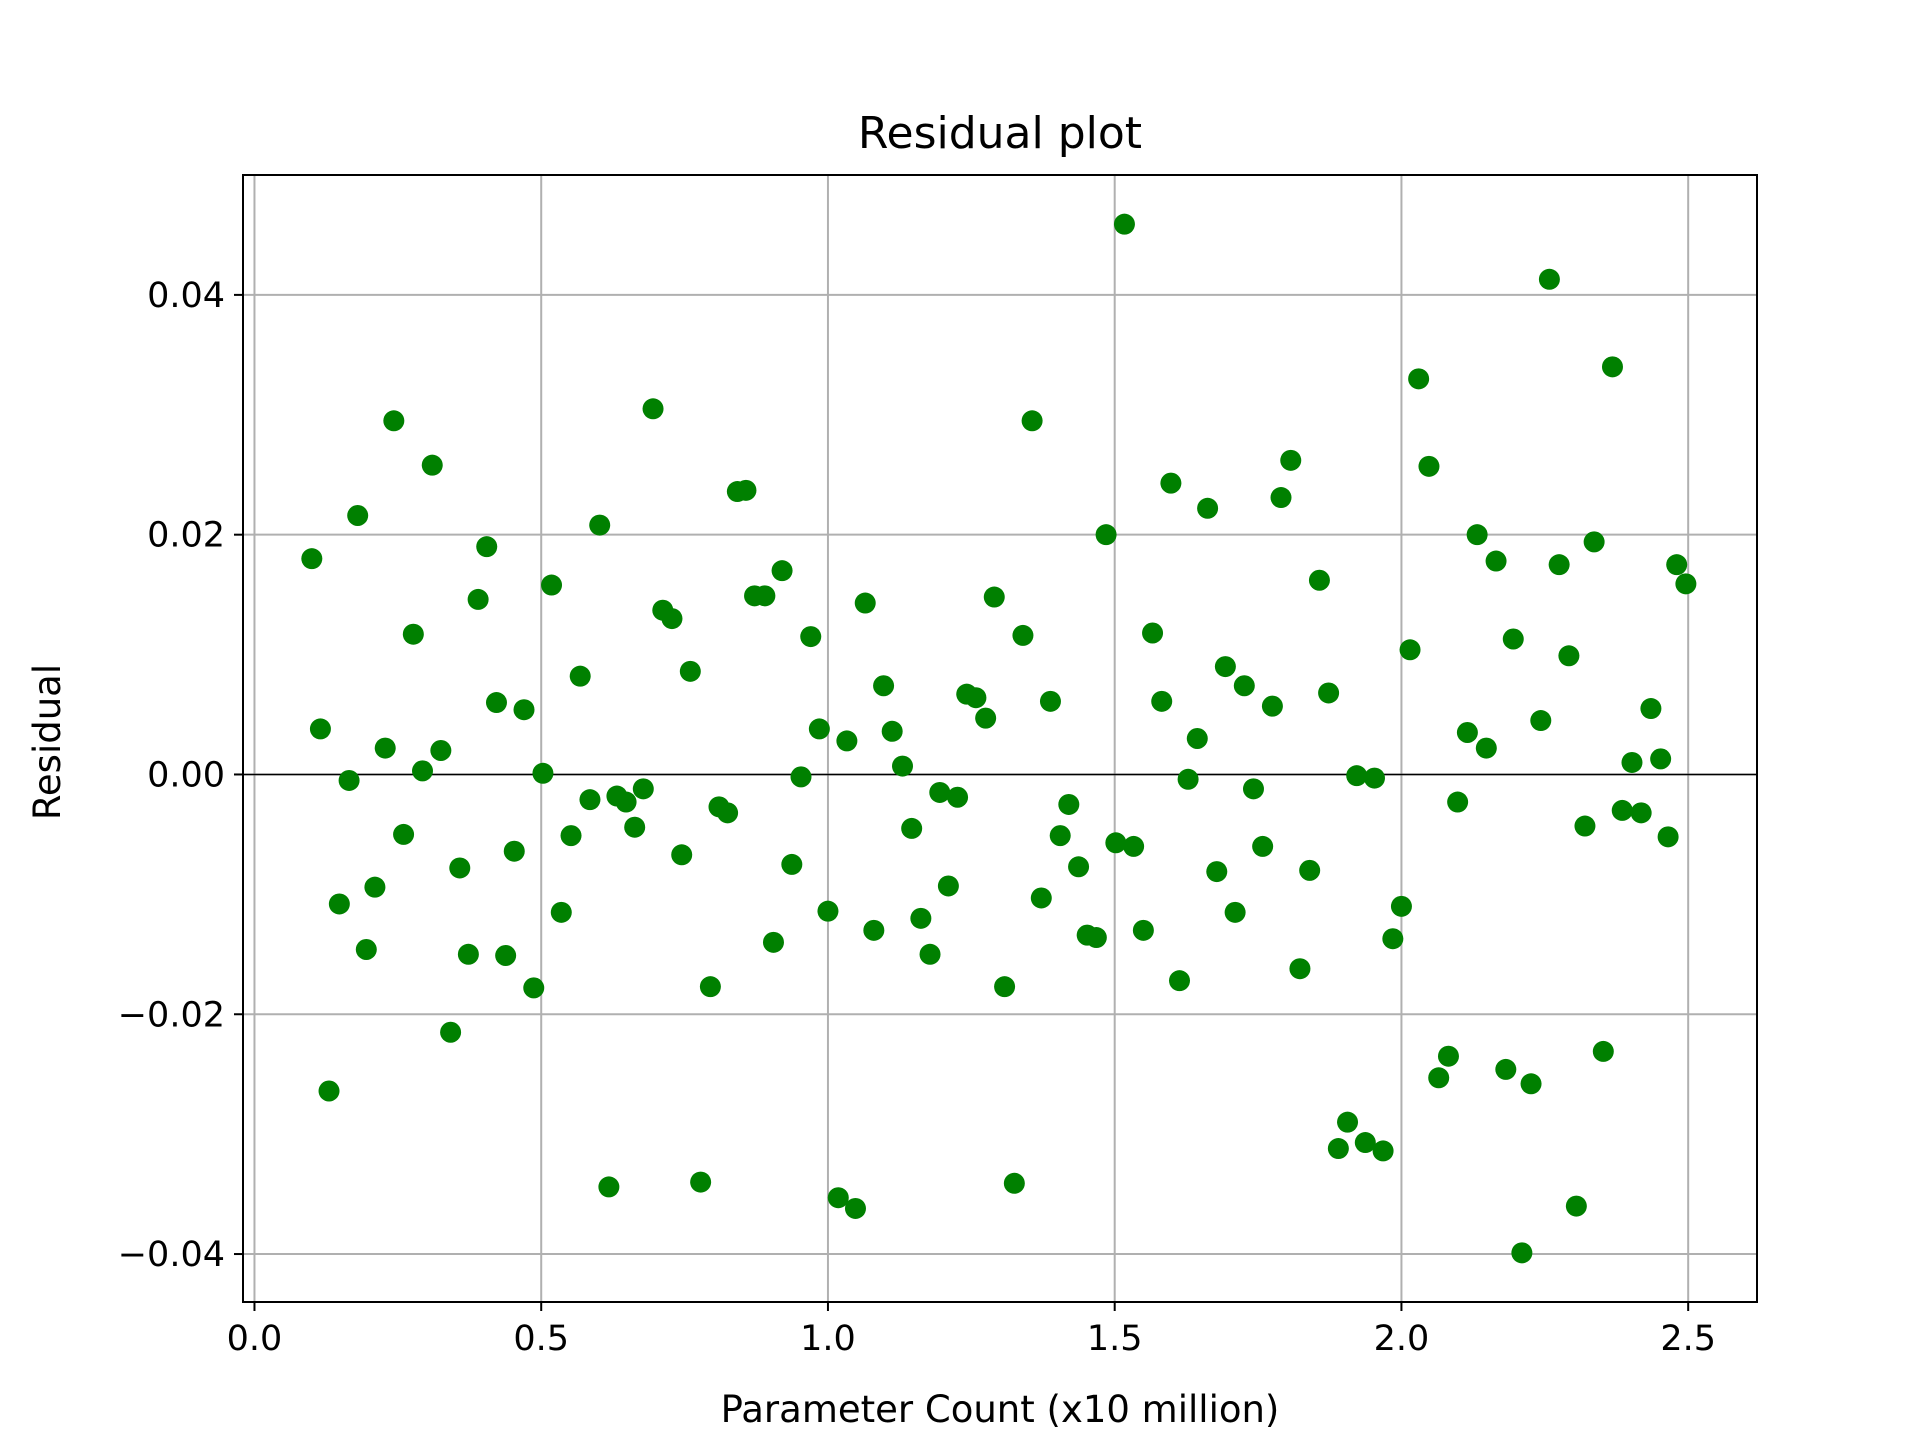 This screenshot has height=1440, width=1920. Describe the element at coordinates (1402, 1339) in the screenshot. I see `x-tick-label: 2.0` at that location.